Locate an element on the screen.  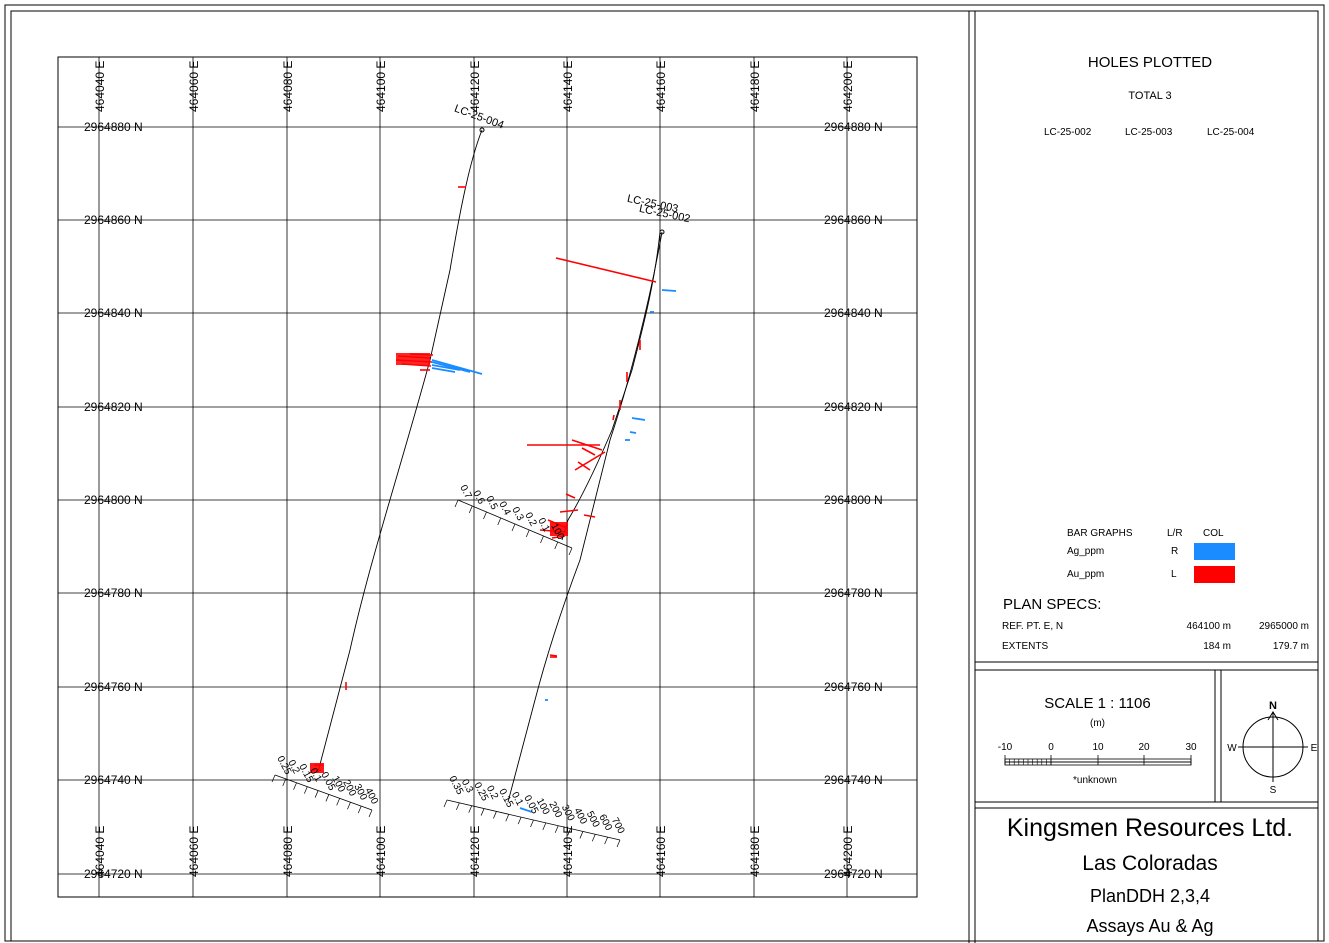
easting-label-bottom-1: 464060 E is located at coordinates (194, 851).